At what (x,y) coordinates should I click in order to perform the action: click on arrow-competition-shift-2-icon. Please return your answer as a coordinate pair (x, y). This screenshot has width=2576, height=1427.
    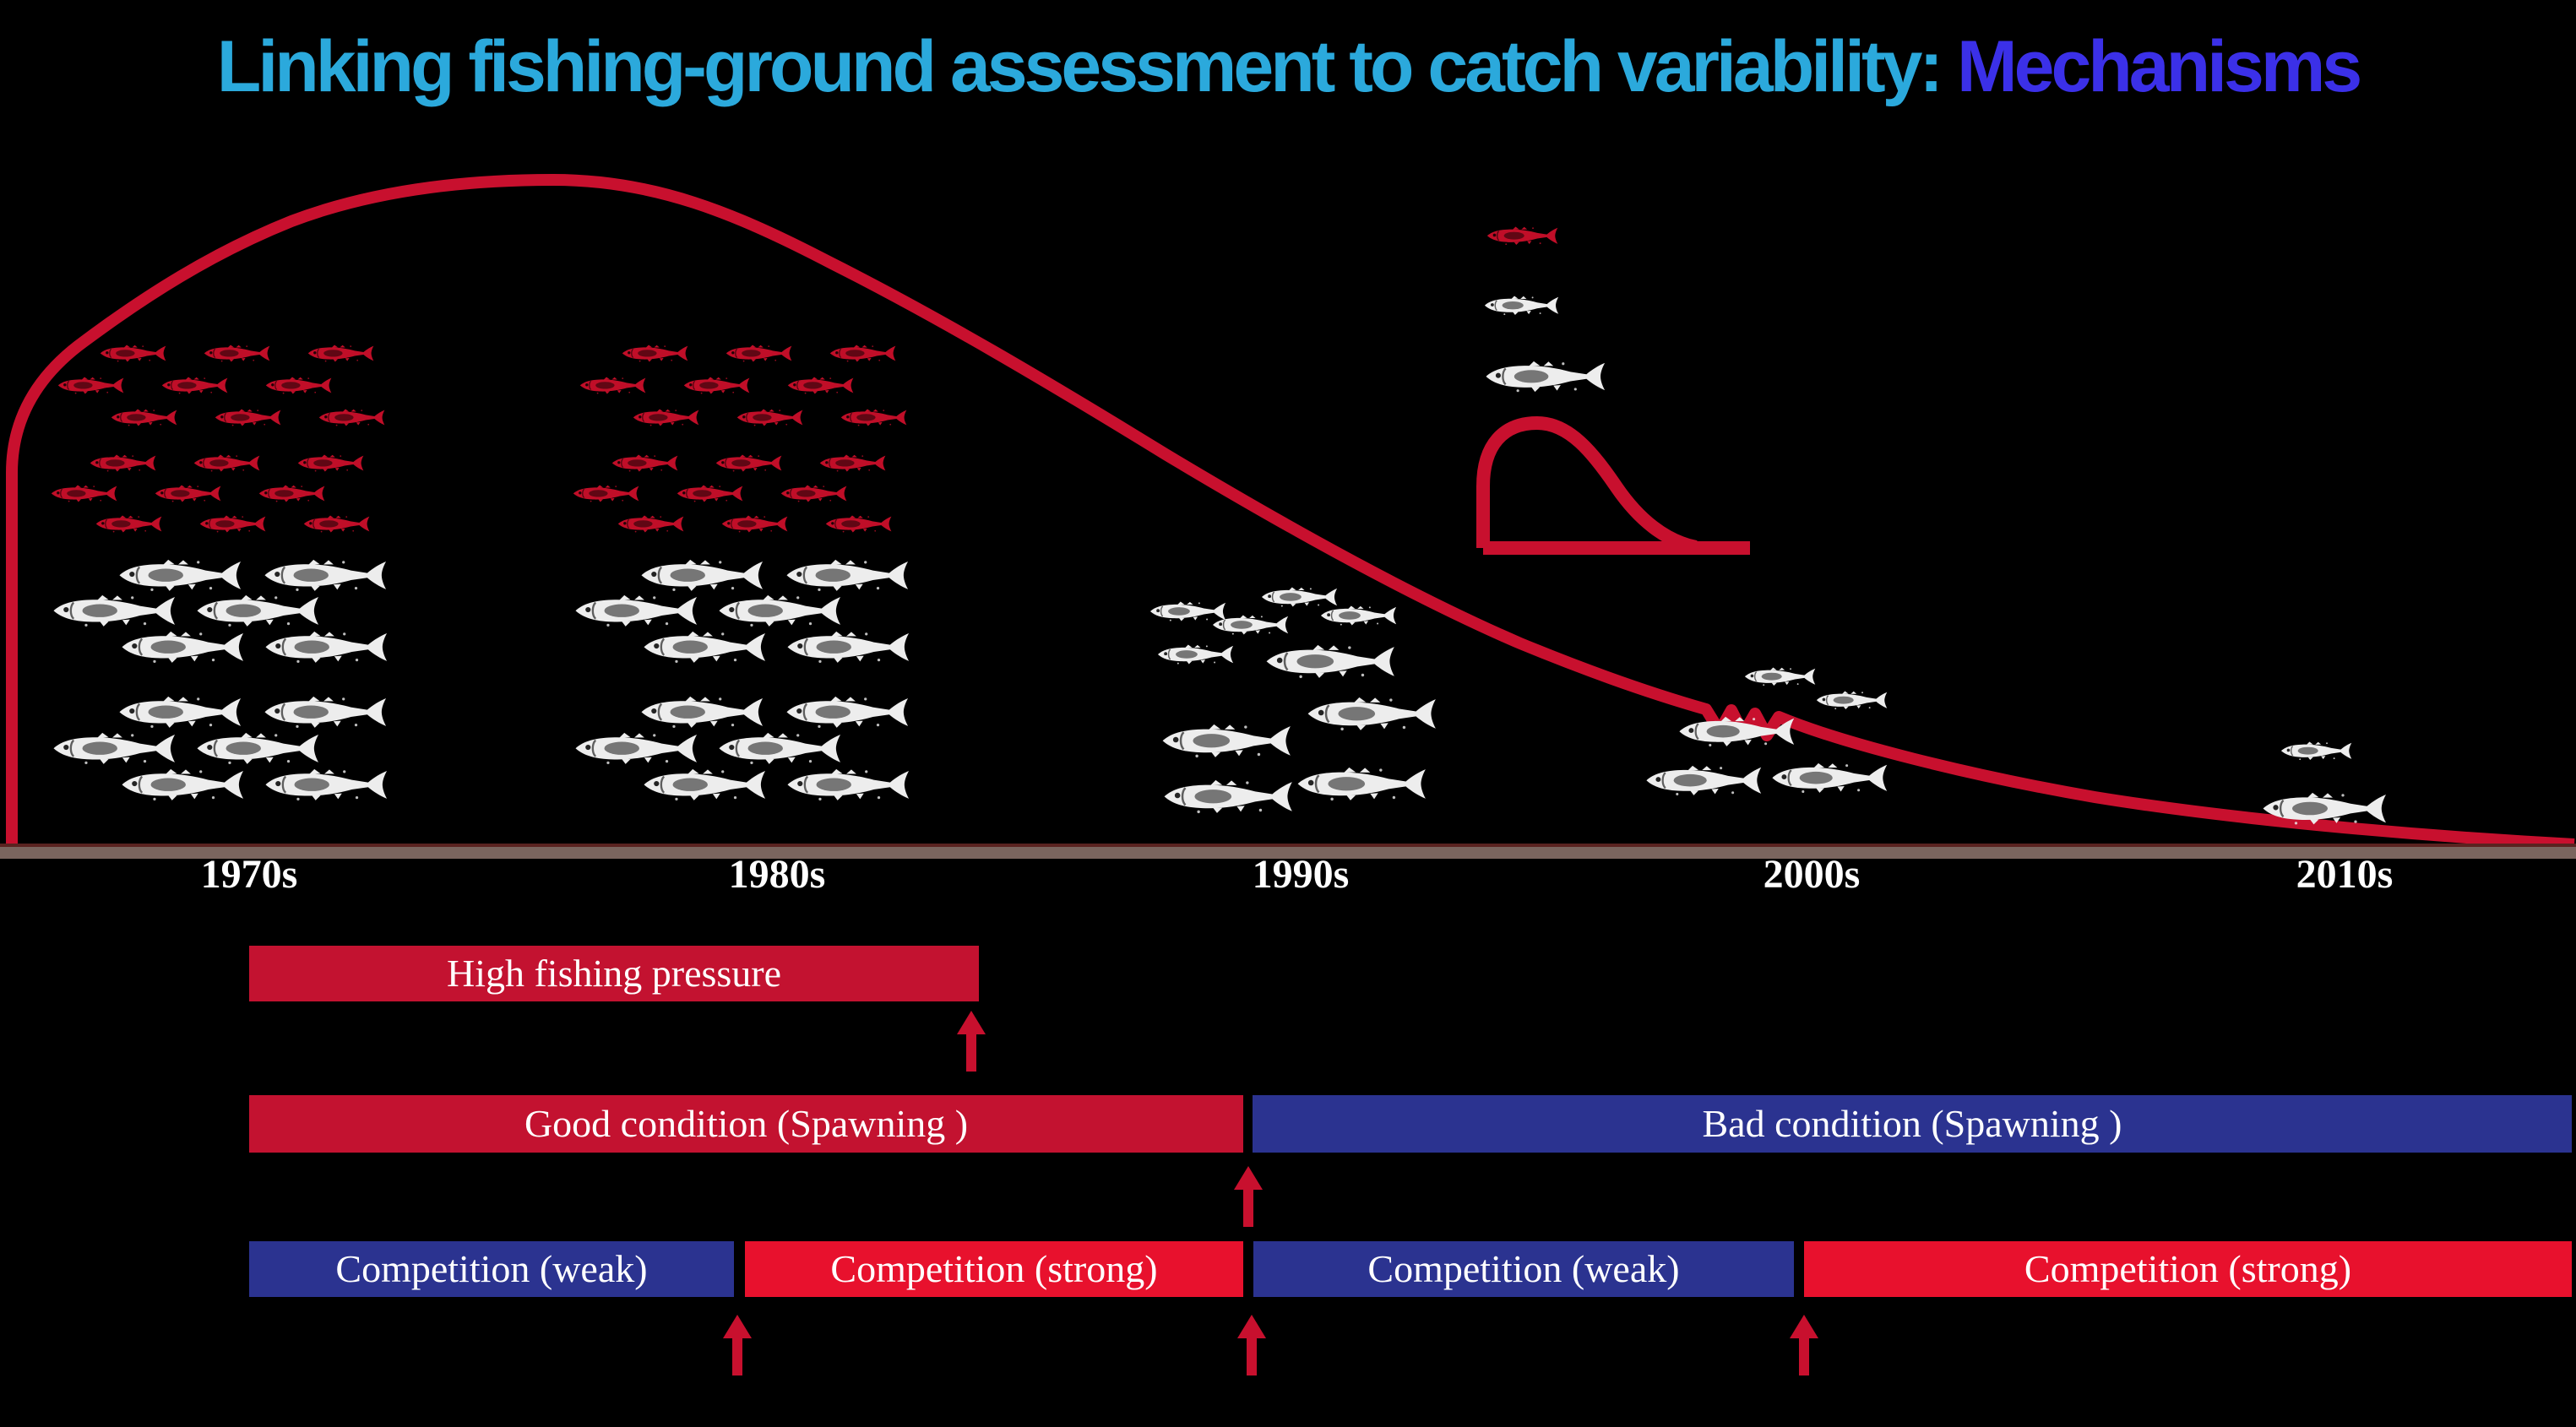
    Looking at the image, I should click on (1251, 1345).